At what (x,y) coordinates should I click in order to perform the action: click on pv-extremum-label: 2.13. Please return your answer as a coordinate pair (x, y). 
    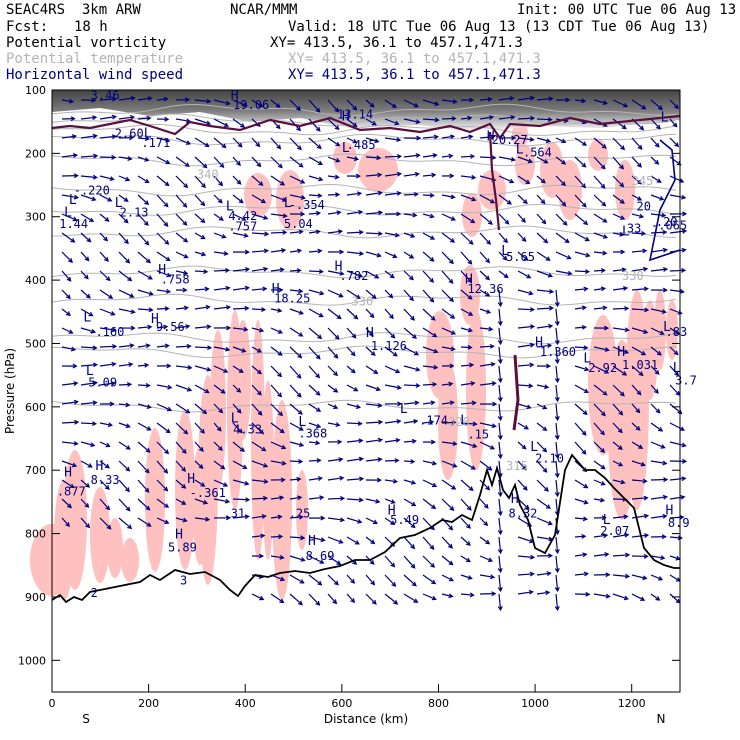
    Looking at the image, I should click on (134, 213).